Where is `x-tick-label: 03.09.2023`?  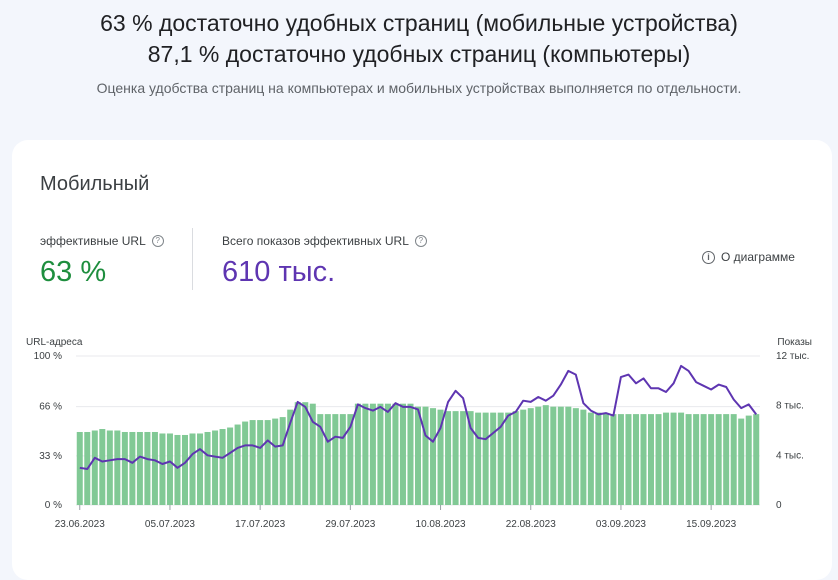
x-tick-label: 03.09.2023 is located at coordinates (621, 524).